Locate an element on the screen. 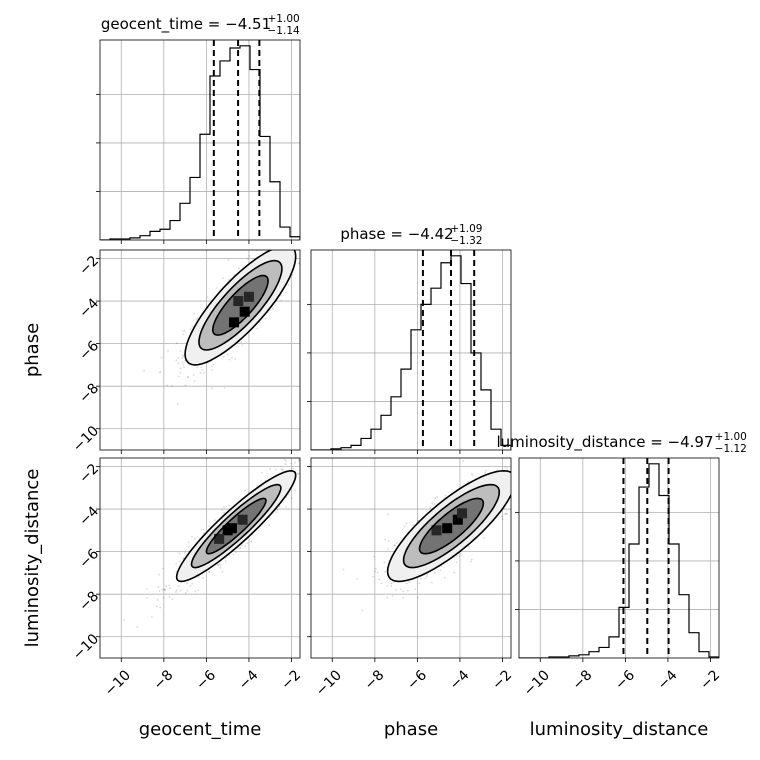  title-plus-error: +1.09 is located at coordinates (466, 229).